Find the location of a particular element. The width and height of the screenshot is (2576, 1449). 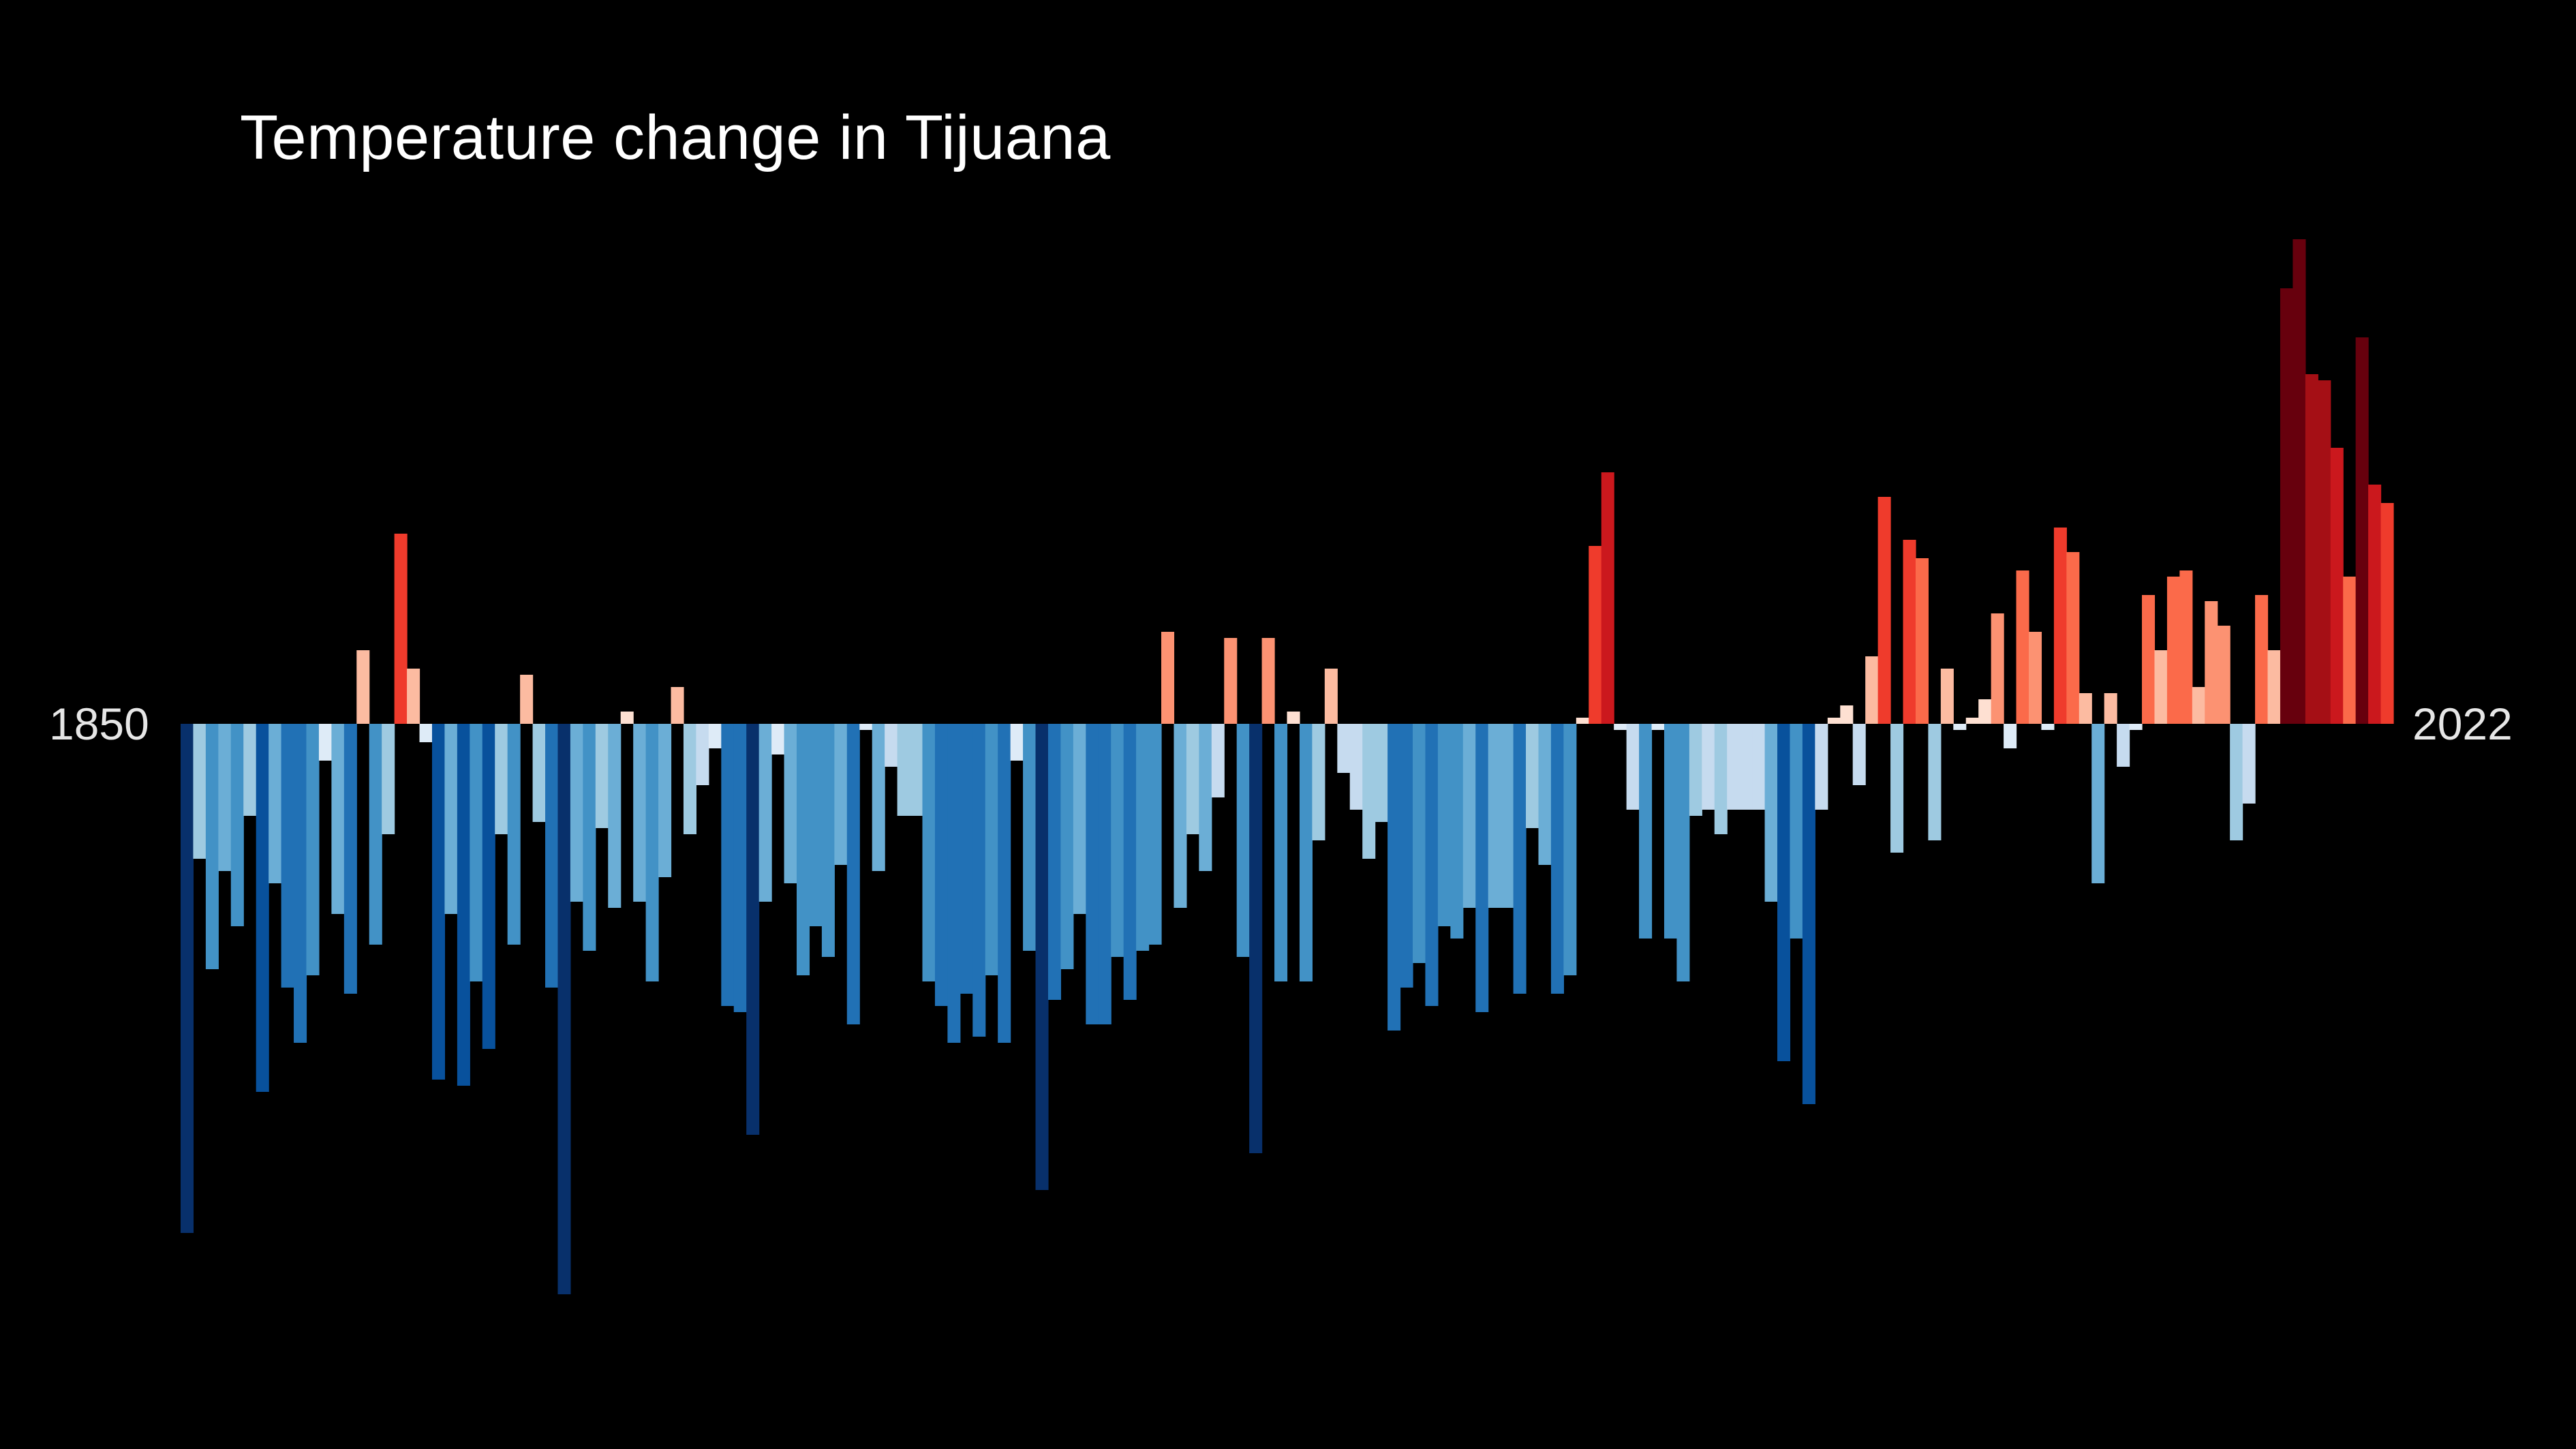

bar-1935 is located at coordinates (1256, 938).